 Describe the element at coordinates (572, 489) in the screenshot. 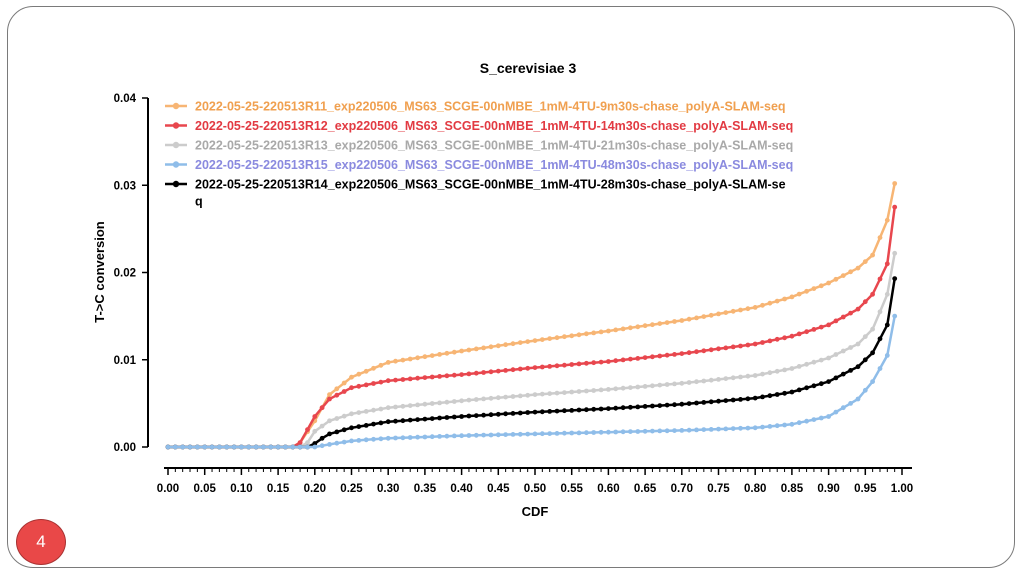

I see `x-tick-label: 0.55` at that location.